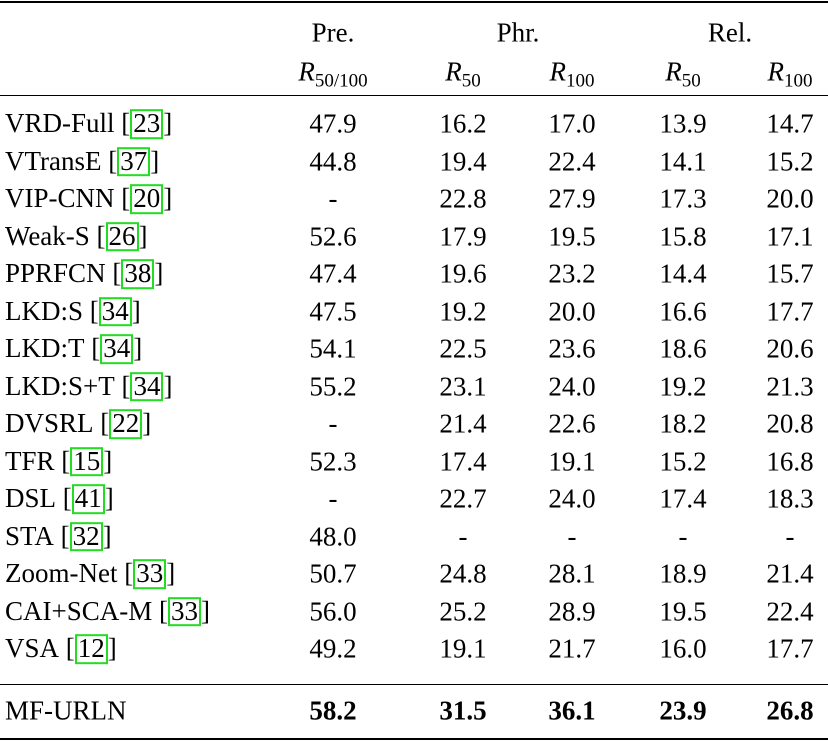 The image size is (828, 742). I want to click on value-cell: 47.9, so click(333, 123).